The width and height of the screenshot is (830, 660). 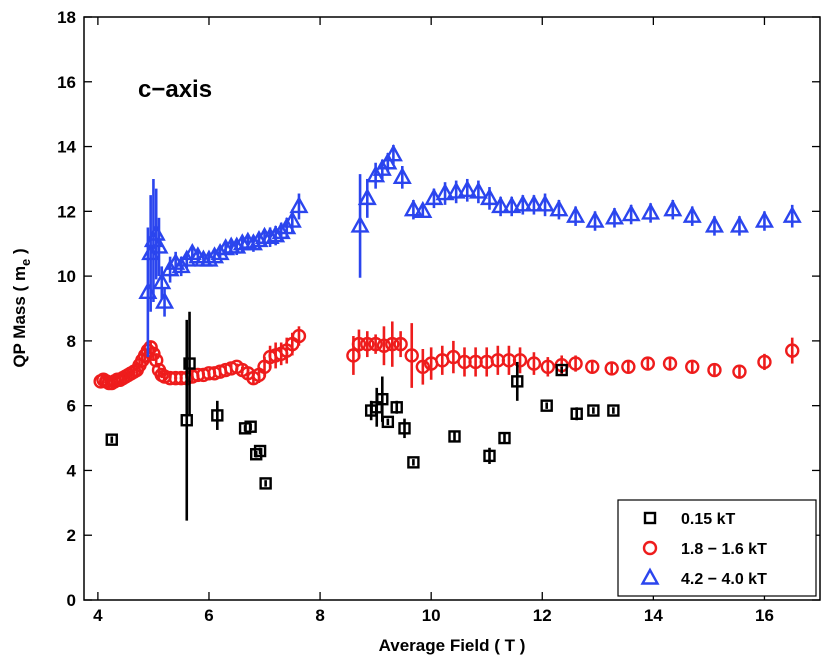 I want to click on legend-label-2: 4.2 − 4.0 kT, so click(x=724, y=579).